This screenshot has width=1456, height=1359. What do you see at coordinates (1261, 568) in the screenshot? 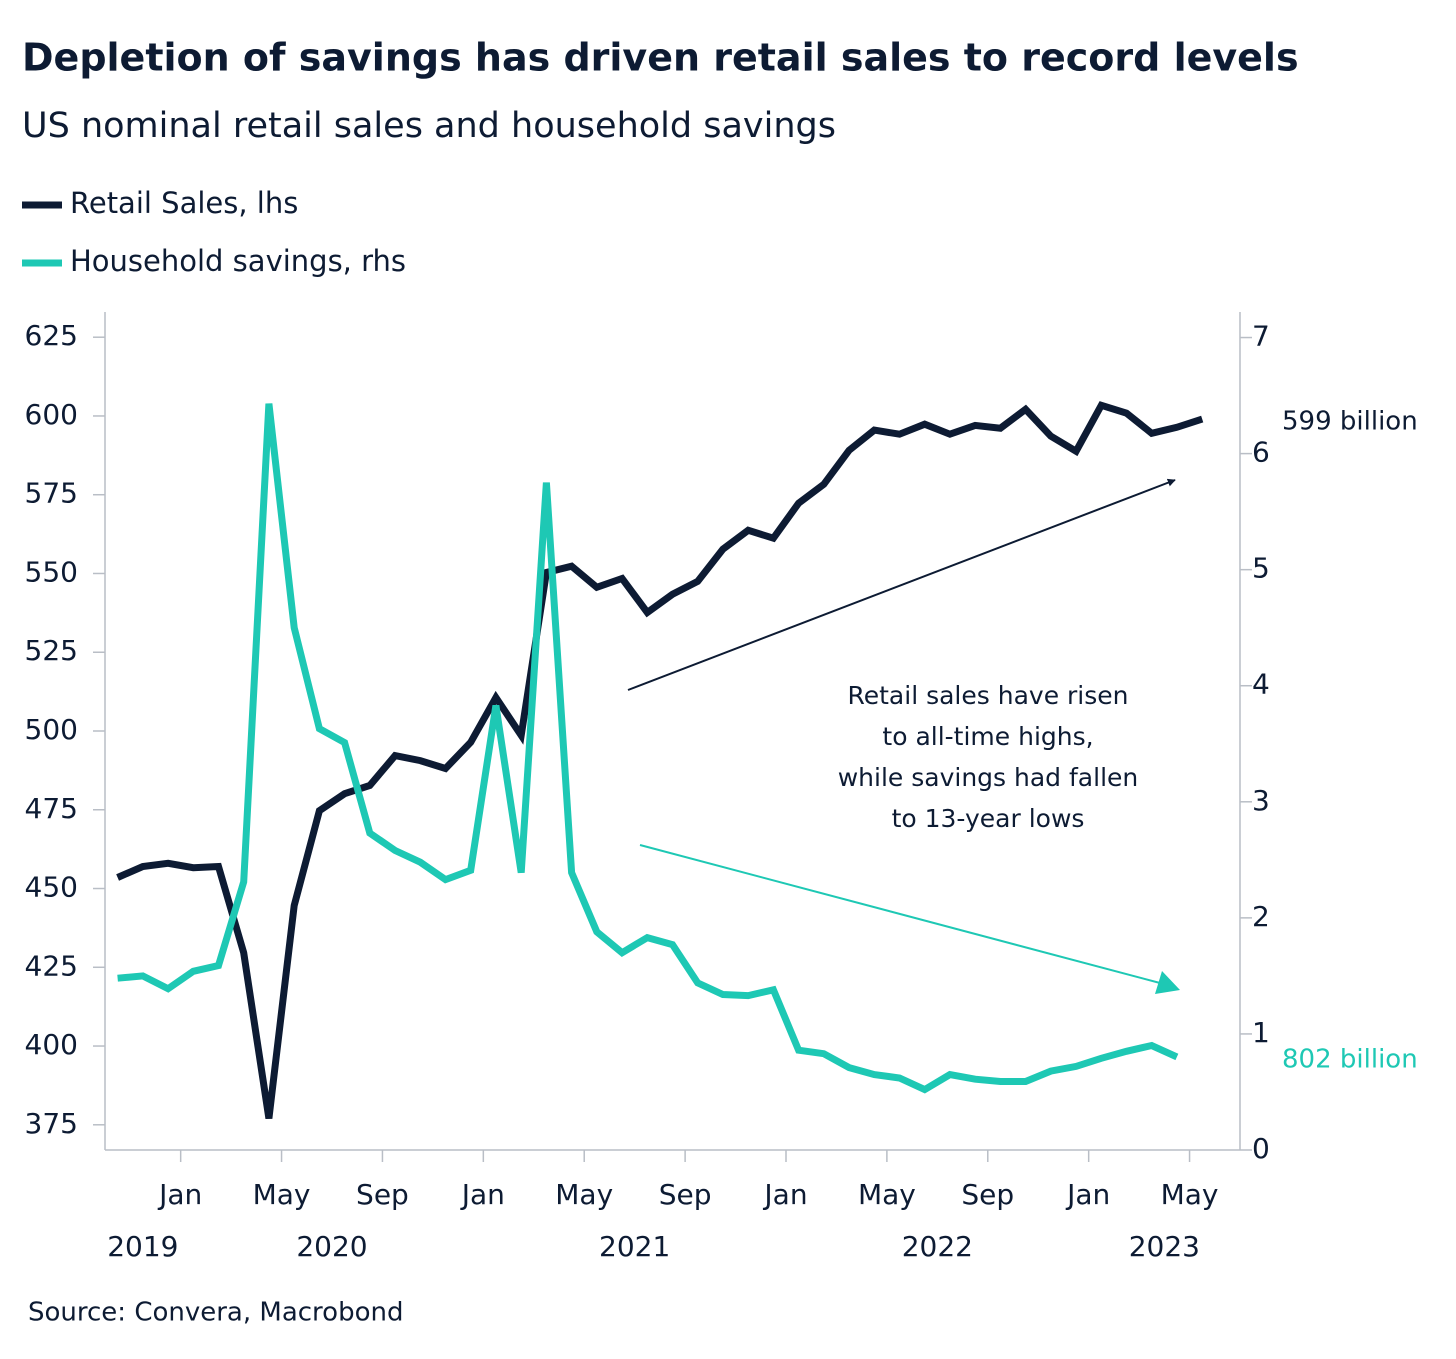
I see `y2-tick-label: 5` at bounding box center [1261, 568].